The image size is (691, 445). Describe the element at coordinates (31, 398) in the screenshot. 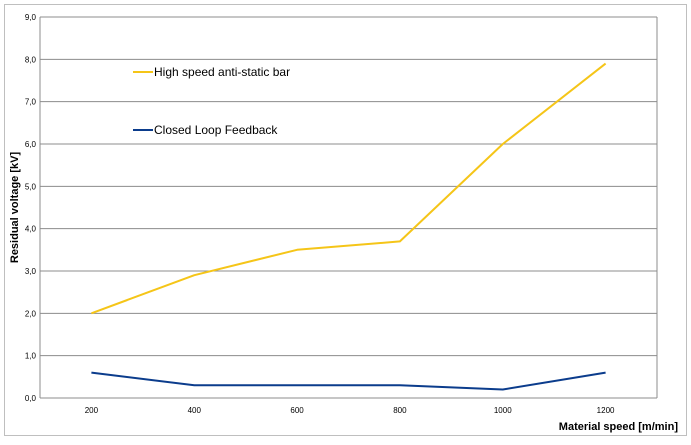

I see `y-tick-label: 0,0` at that location.